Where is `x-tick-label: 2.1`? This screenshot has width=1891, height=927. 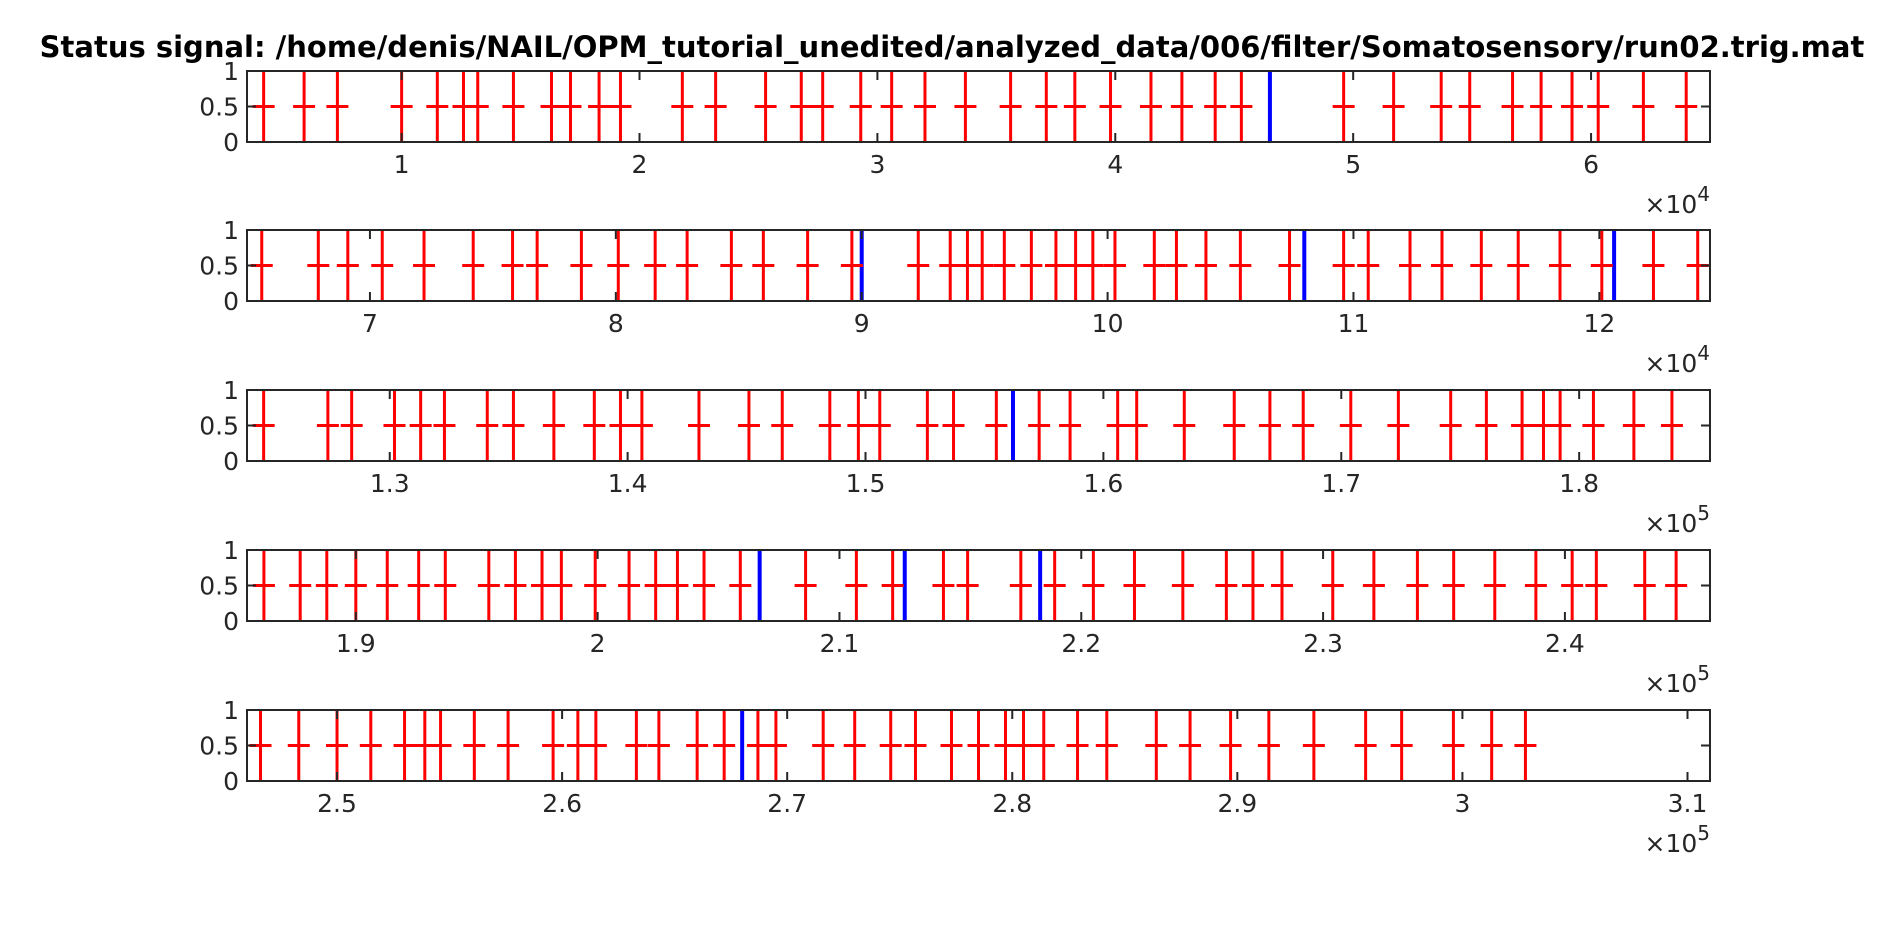
x-tick-label: 2.1 is located at coordinates (840, 643).